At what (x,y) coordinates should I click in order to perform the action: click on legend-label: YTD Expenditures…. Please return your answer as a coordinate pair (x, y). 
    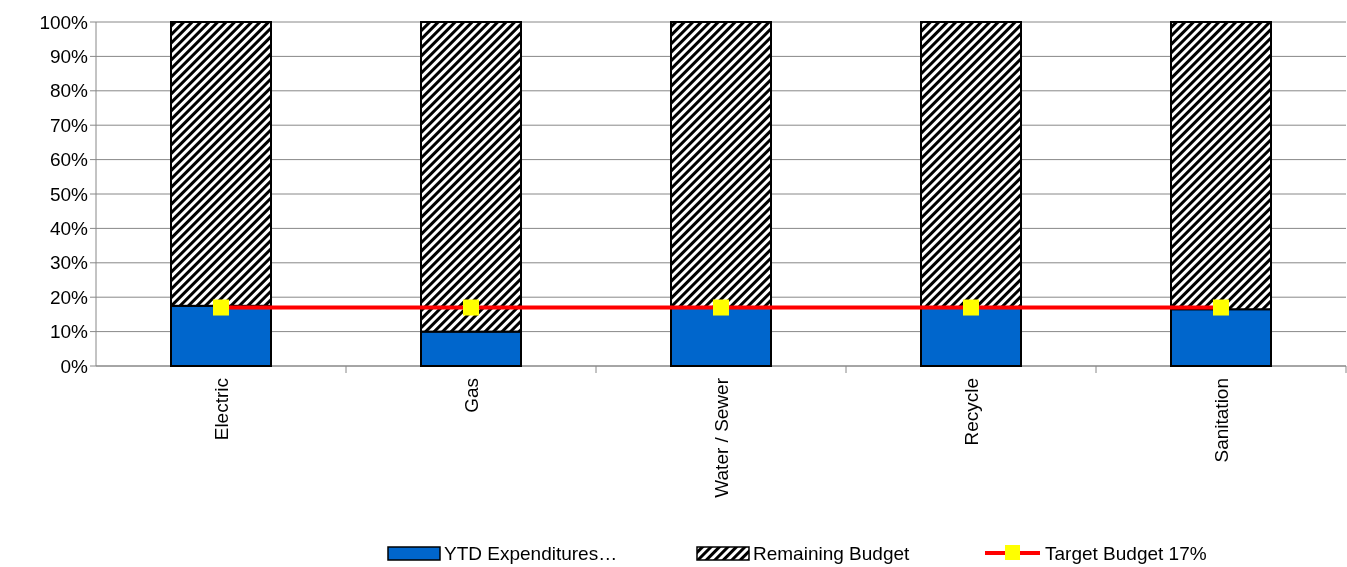
    Looking at the image, I should click on (531, 553).